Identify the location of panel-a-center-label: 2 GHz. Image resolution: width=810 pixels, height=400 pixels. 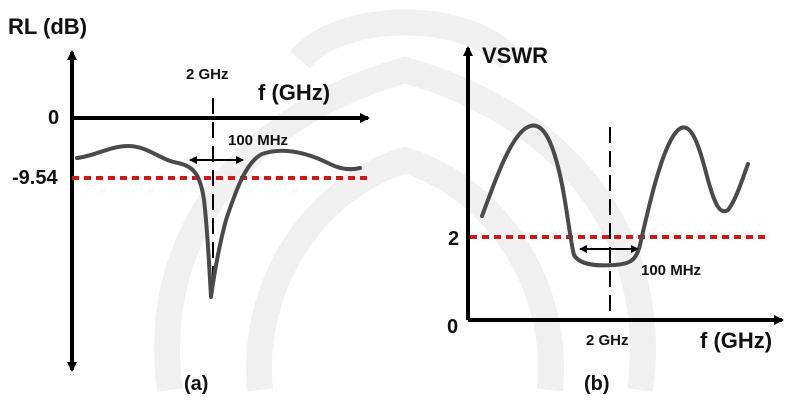
(207, 74).